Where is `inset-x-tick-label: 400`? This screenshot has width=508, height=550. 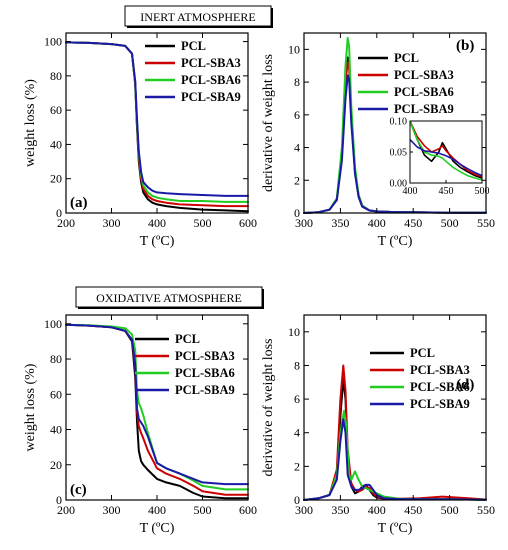
inset-x-tick-label: 400 is located at coordinates (410, 191).